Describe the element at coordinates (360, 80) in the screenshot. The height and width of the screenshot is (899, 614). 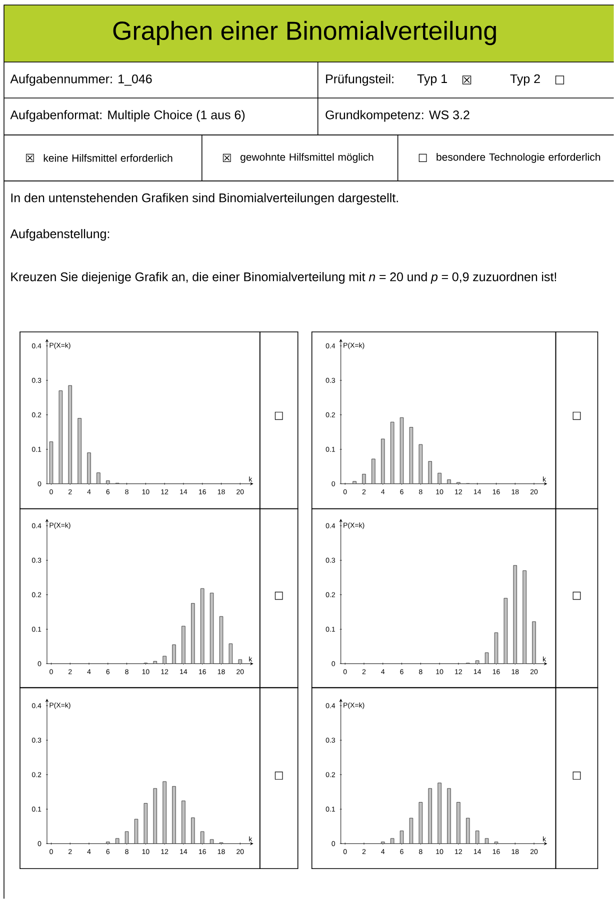
I see `text: Prüfungsteil:` at that location.